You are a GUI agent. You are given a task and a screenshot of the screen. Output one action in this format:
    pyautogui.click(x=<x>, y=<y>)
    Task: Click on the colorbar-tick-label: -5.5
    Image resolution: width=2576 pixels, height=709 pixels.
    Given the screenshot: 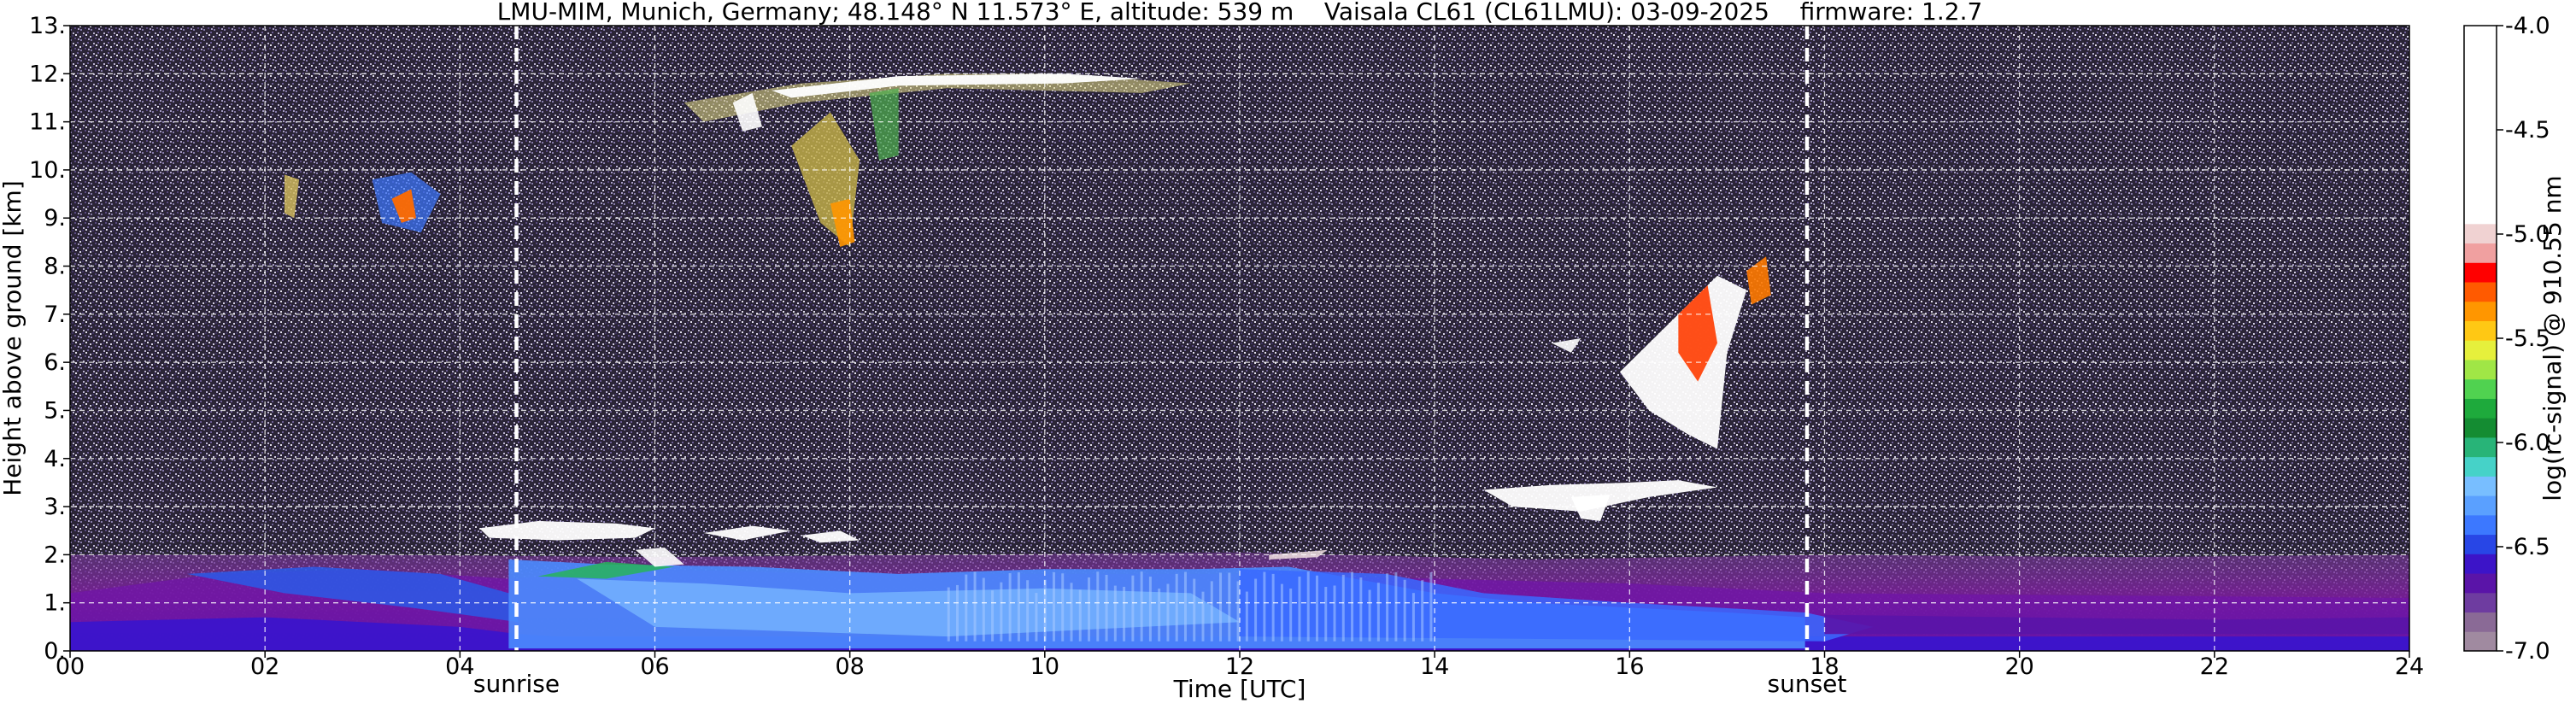 What is the action you would take?
    pyautogui.click(x=2527, y=338)
    